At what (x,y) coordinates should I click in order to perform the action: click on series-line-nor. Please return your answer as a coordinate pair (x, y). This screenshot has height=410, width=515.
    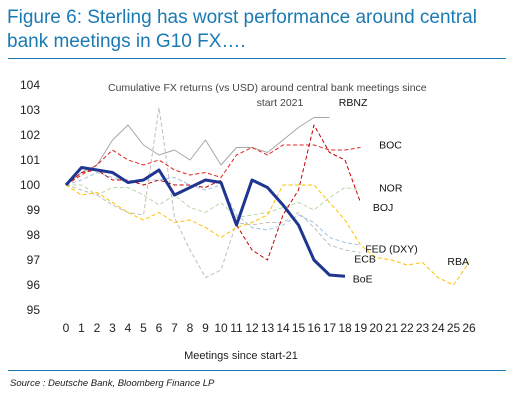
    Looking at the image, I should click on (213, 201).